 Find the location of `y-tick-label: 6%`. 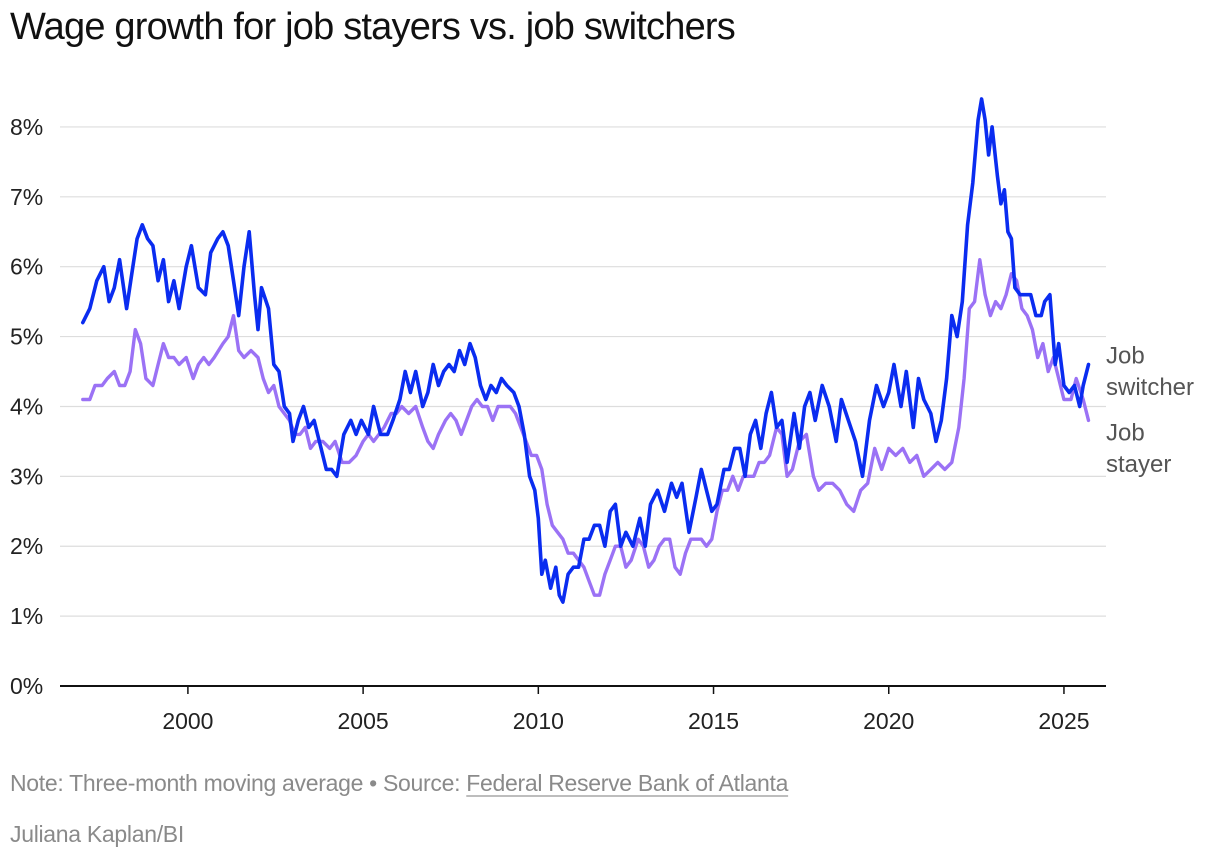

y-tick-label: 6% is located at coordinates (26, 267).